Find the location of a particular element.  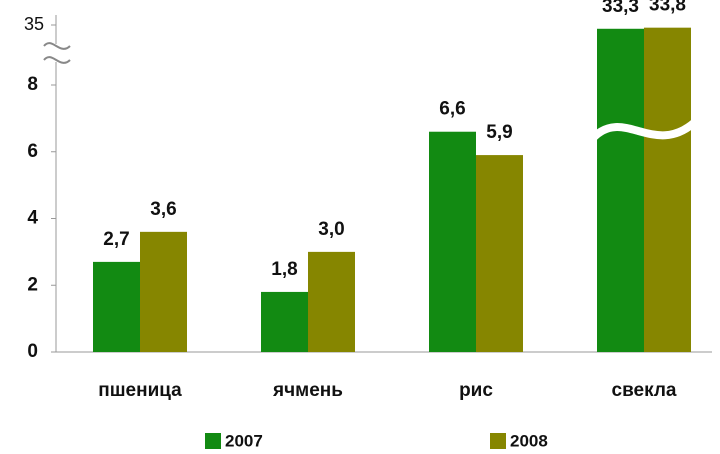

data-label: 33,8 is located at coordinates (667, 8).